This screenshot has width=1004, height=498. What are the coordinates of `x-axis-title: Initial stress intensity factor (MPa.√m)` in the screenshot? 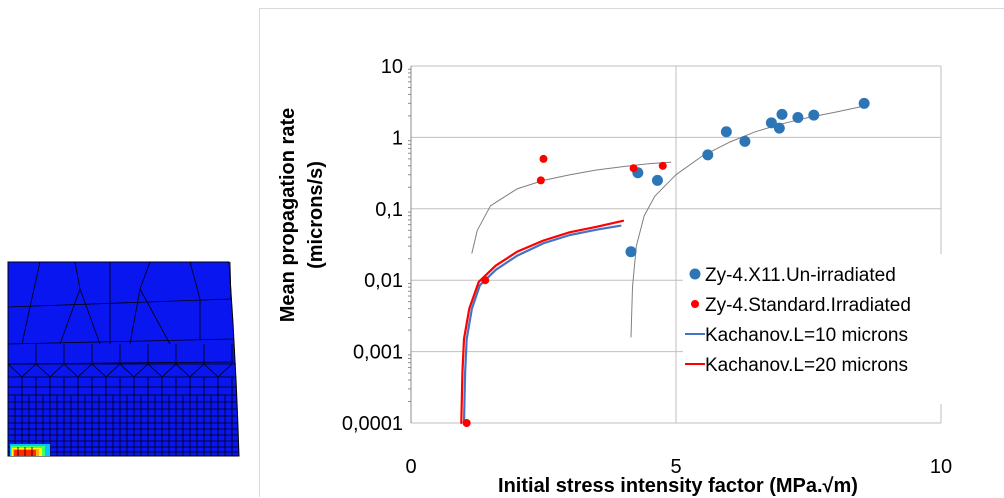 It's located at (678, 486).